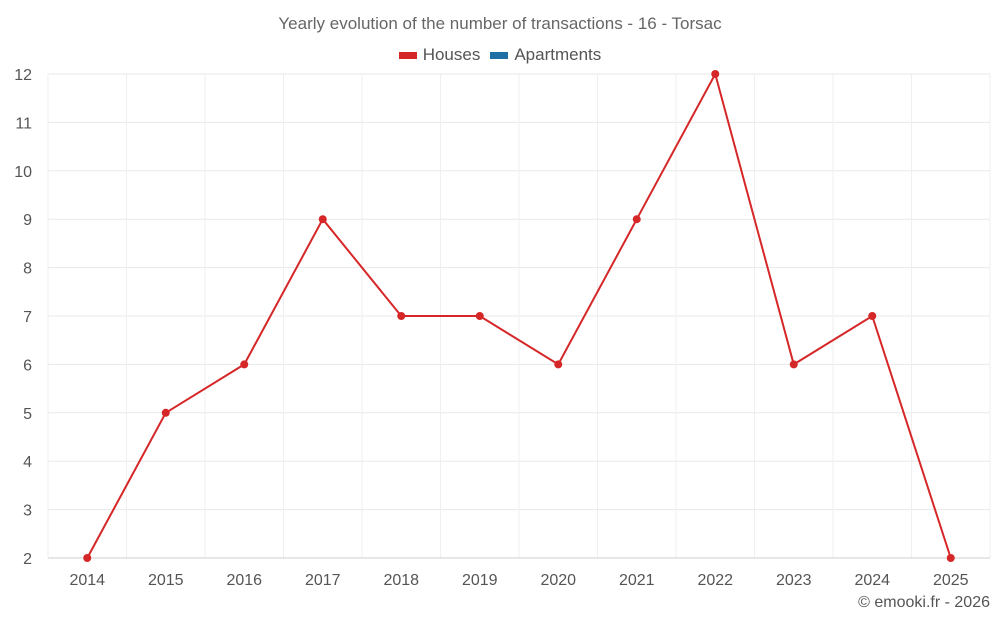  I want to click on y-tick-label: 2, so click(27, 559).